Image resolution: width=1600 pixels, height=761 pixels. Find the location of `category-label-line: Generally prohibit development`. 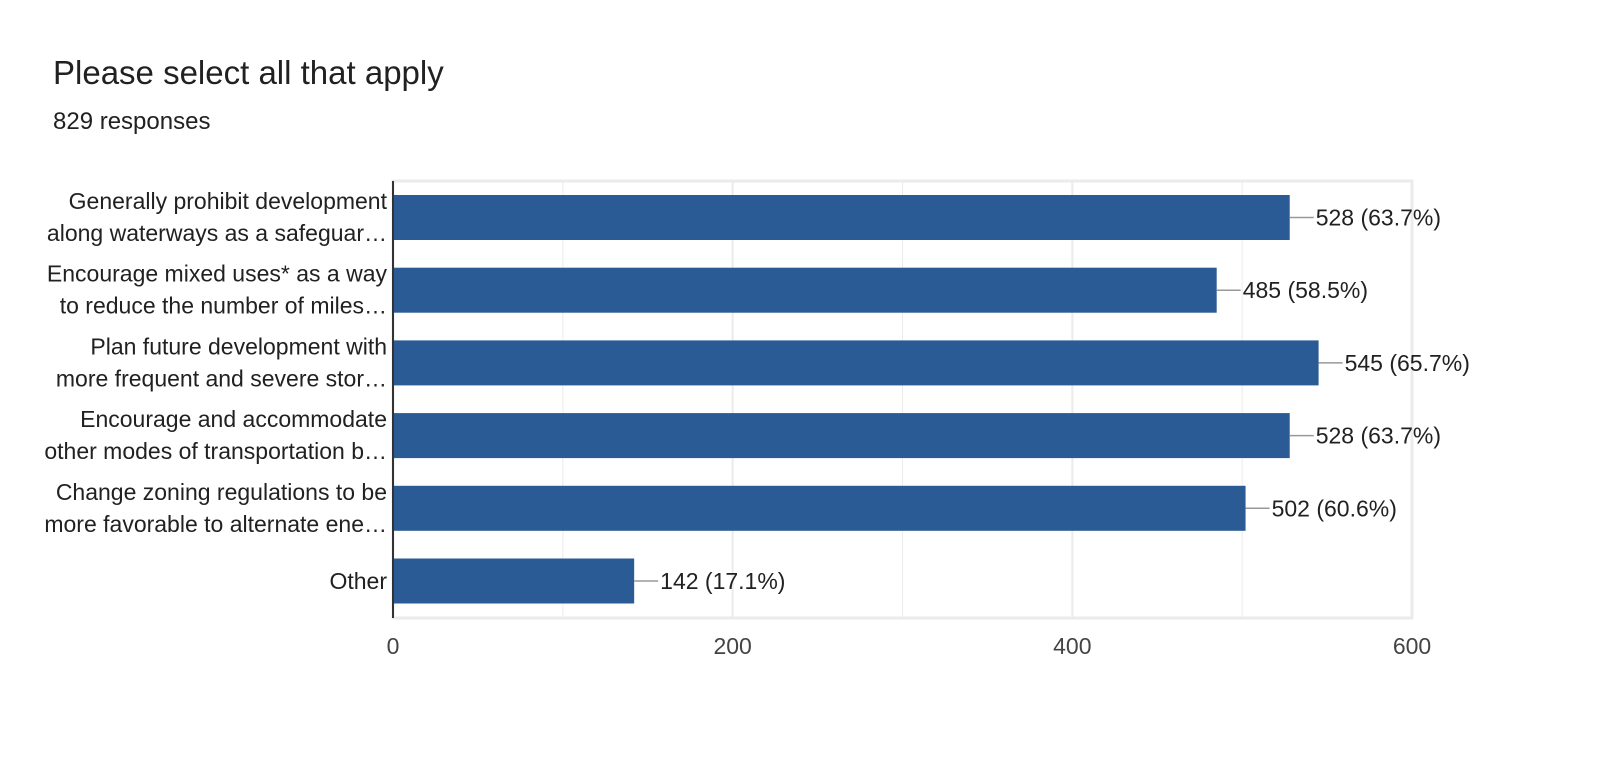

category-label-line: Generally prohibit development is located at coordinates (228, 201).